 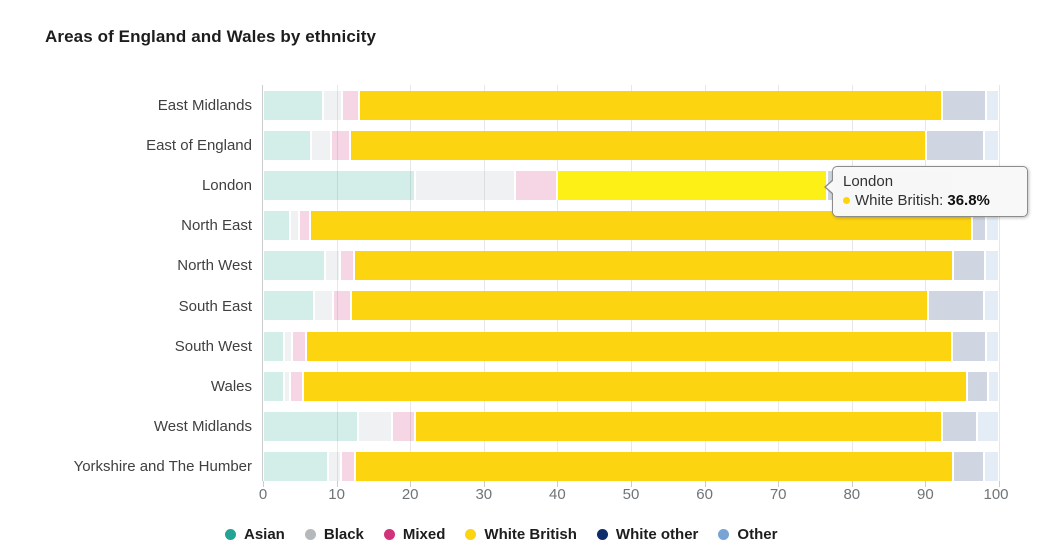 I want to click on x-axis-tick-label: 30, so click(x=484, y=494).